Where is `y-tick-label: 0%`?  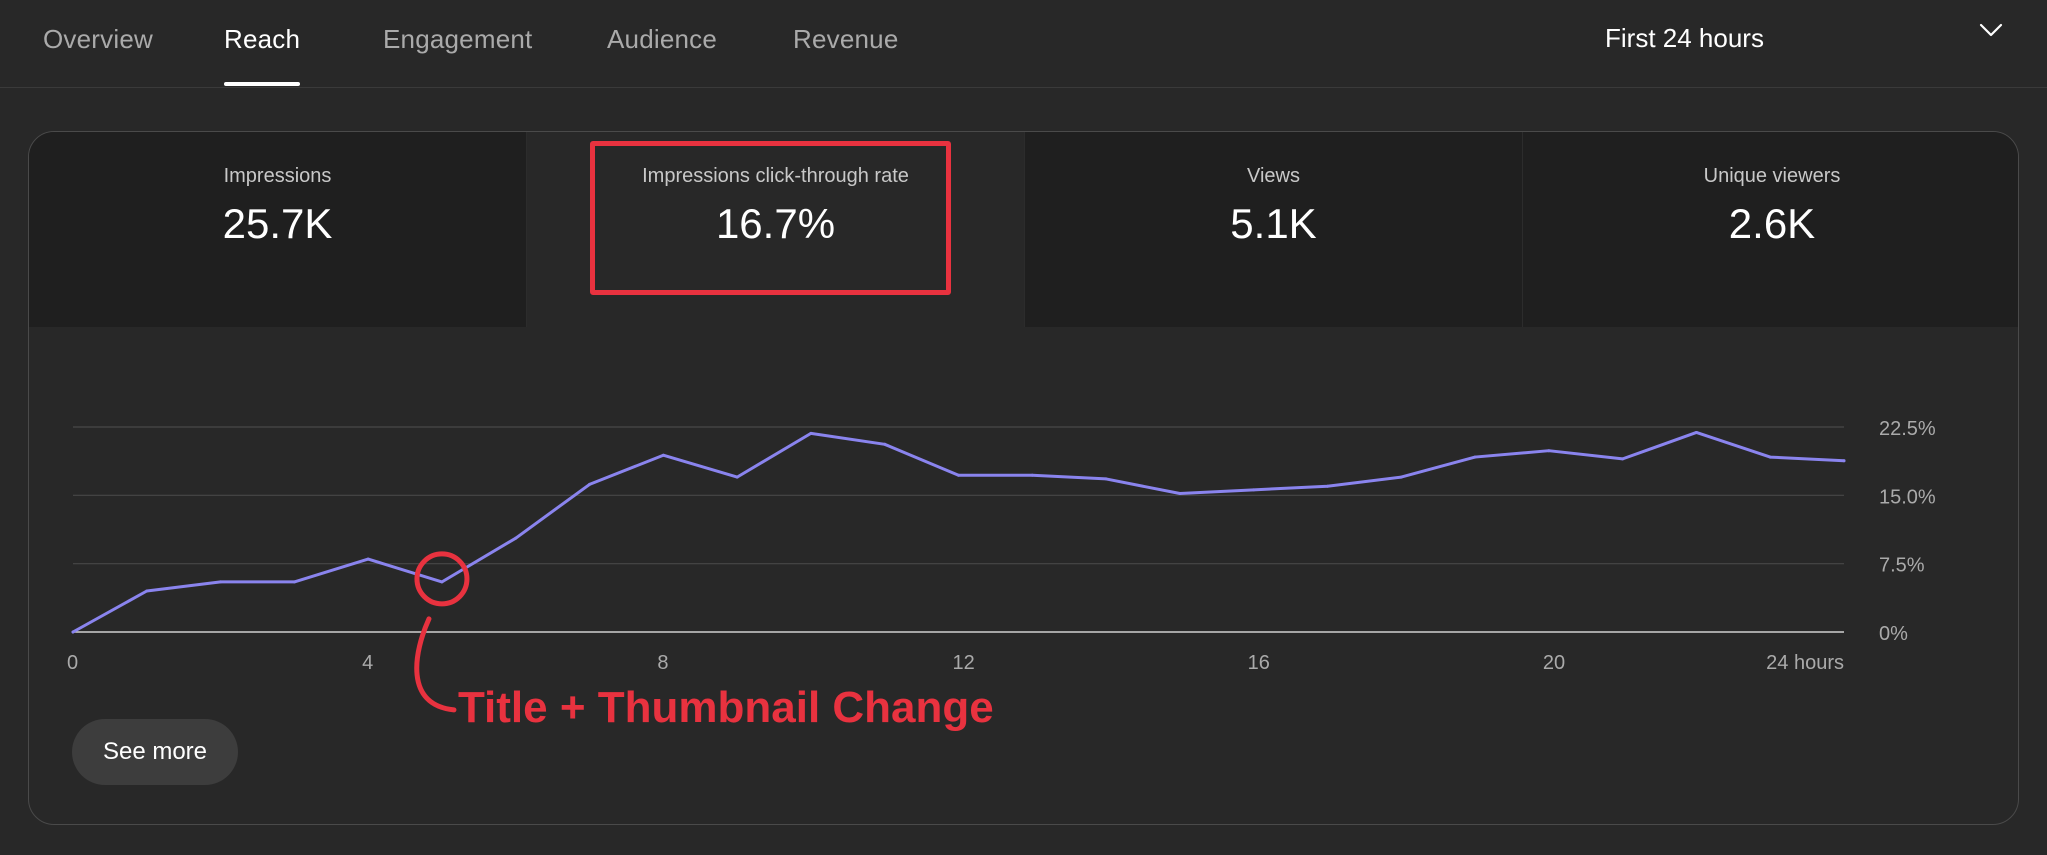
y-tick-label: 0% is located at coordinates (1893, 634).